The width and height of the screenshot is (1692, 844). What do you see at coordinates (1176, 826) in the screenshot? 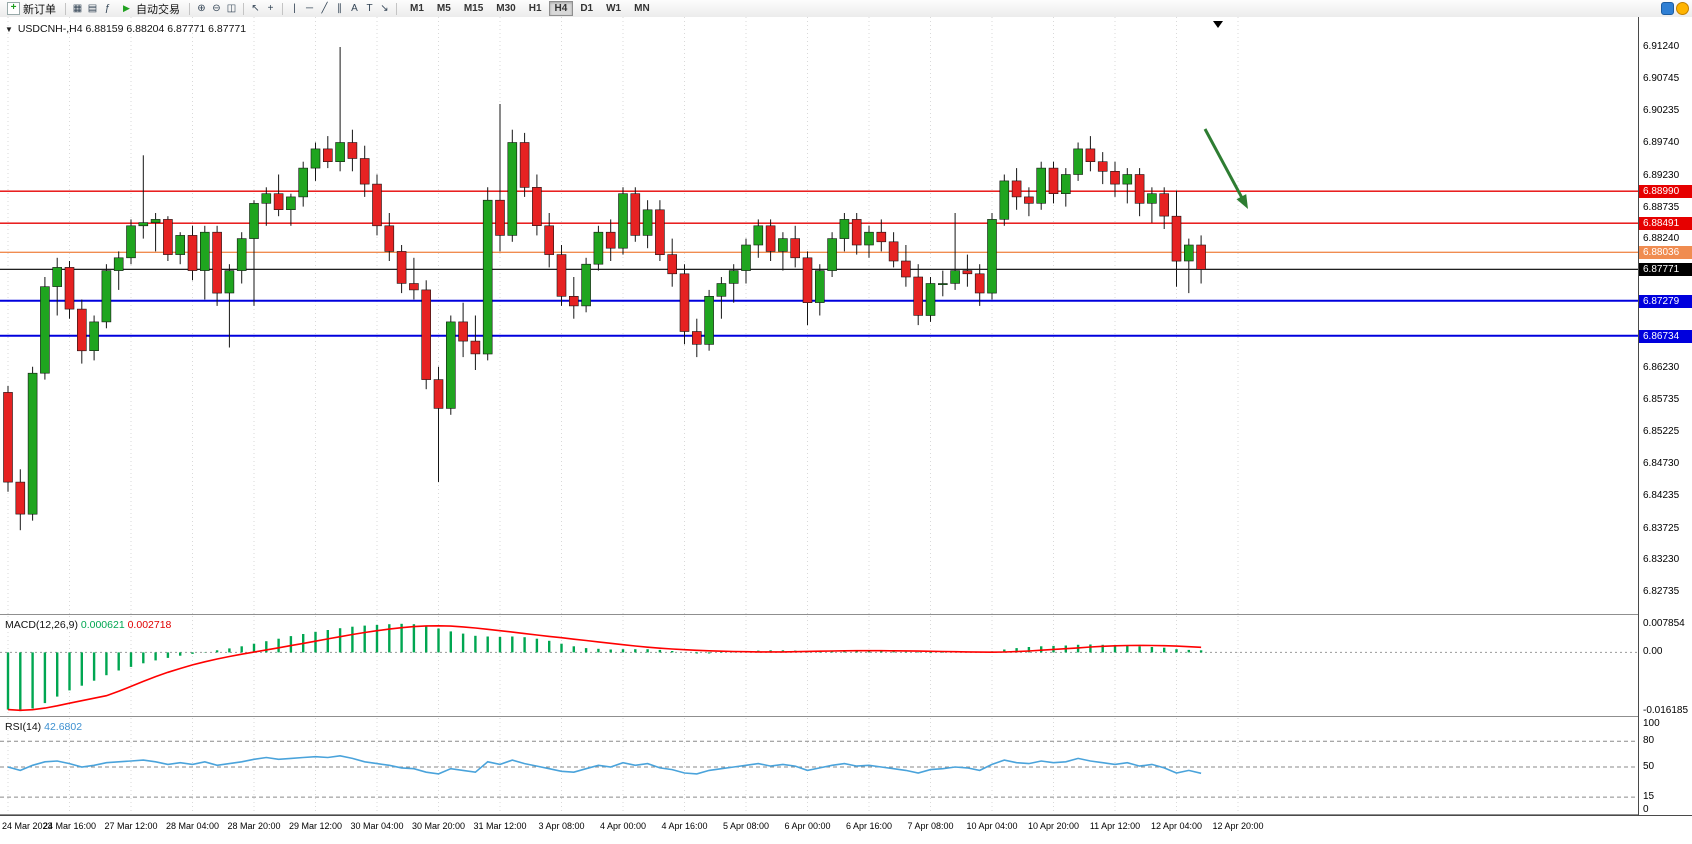
I see `time-axis-label: 12 Apr 04:00` at bounding box center [1176, 826].